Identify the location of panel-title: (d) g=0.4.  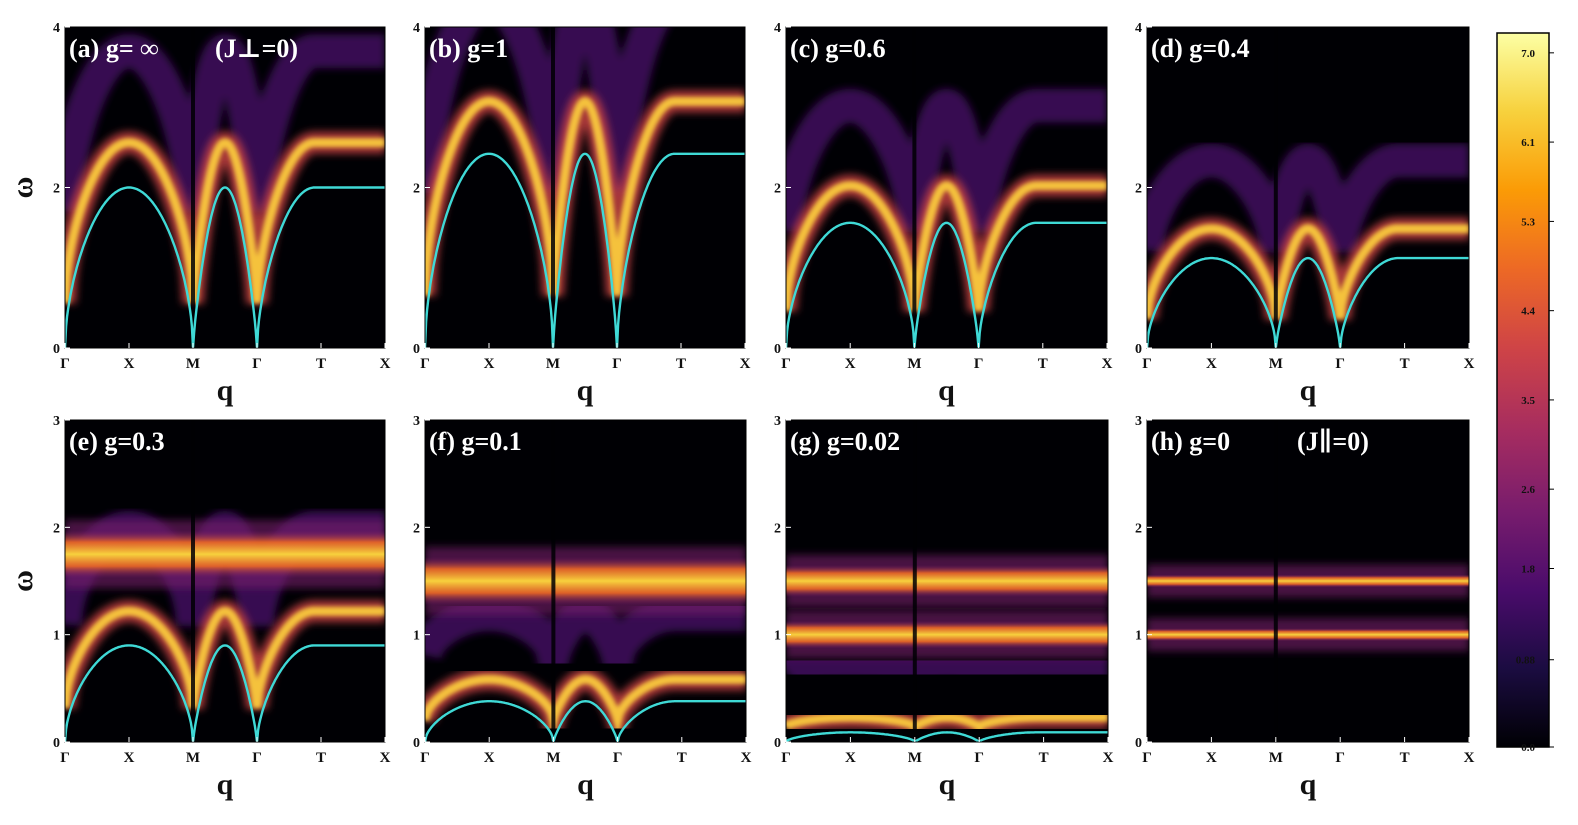
(1200, 48).